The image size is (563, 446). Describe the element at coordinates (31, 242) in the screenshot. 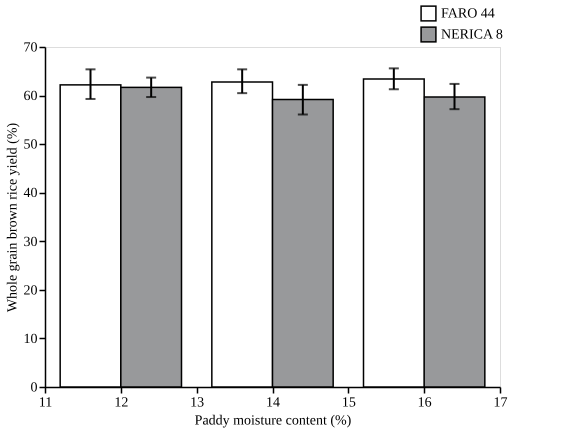

I see `y-tick-label: 30` at that location.